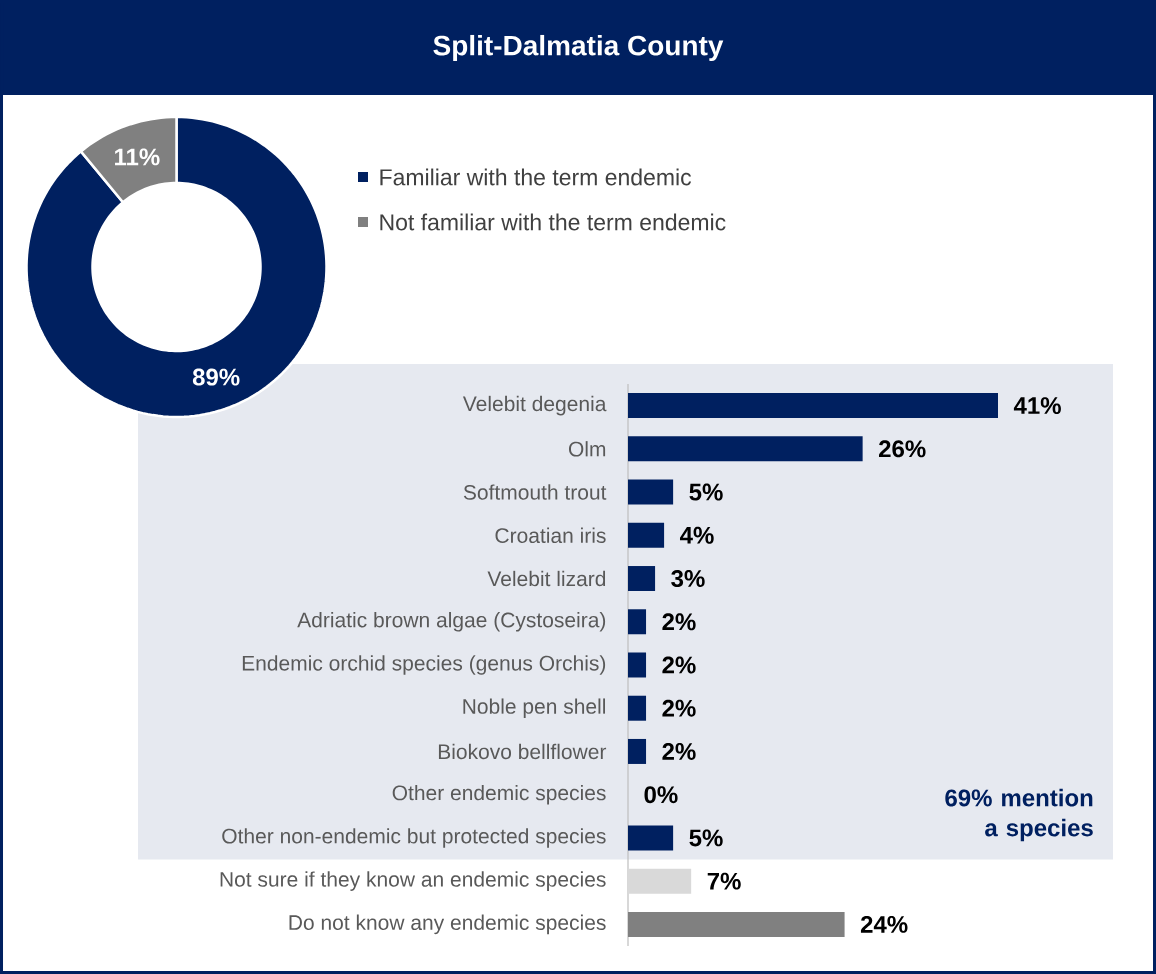  I want to click on y-tick-label: Other non-endemic but protected species, so click(414, 838).